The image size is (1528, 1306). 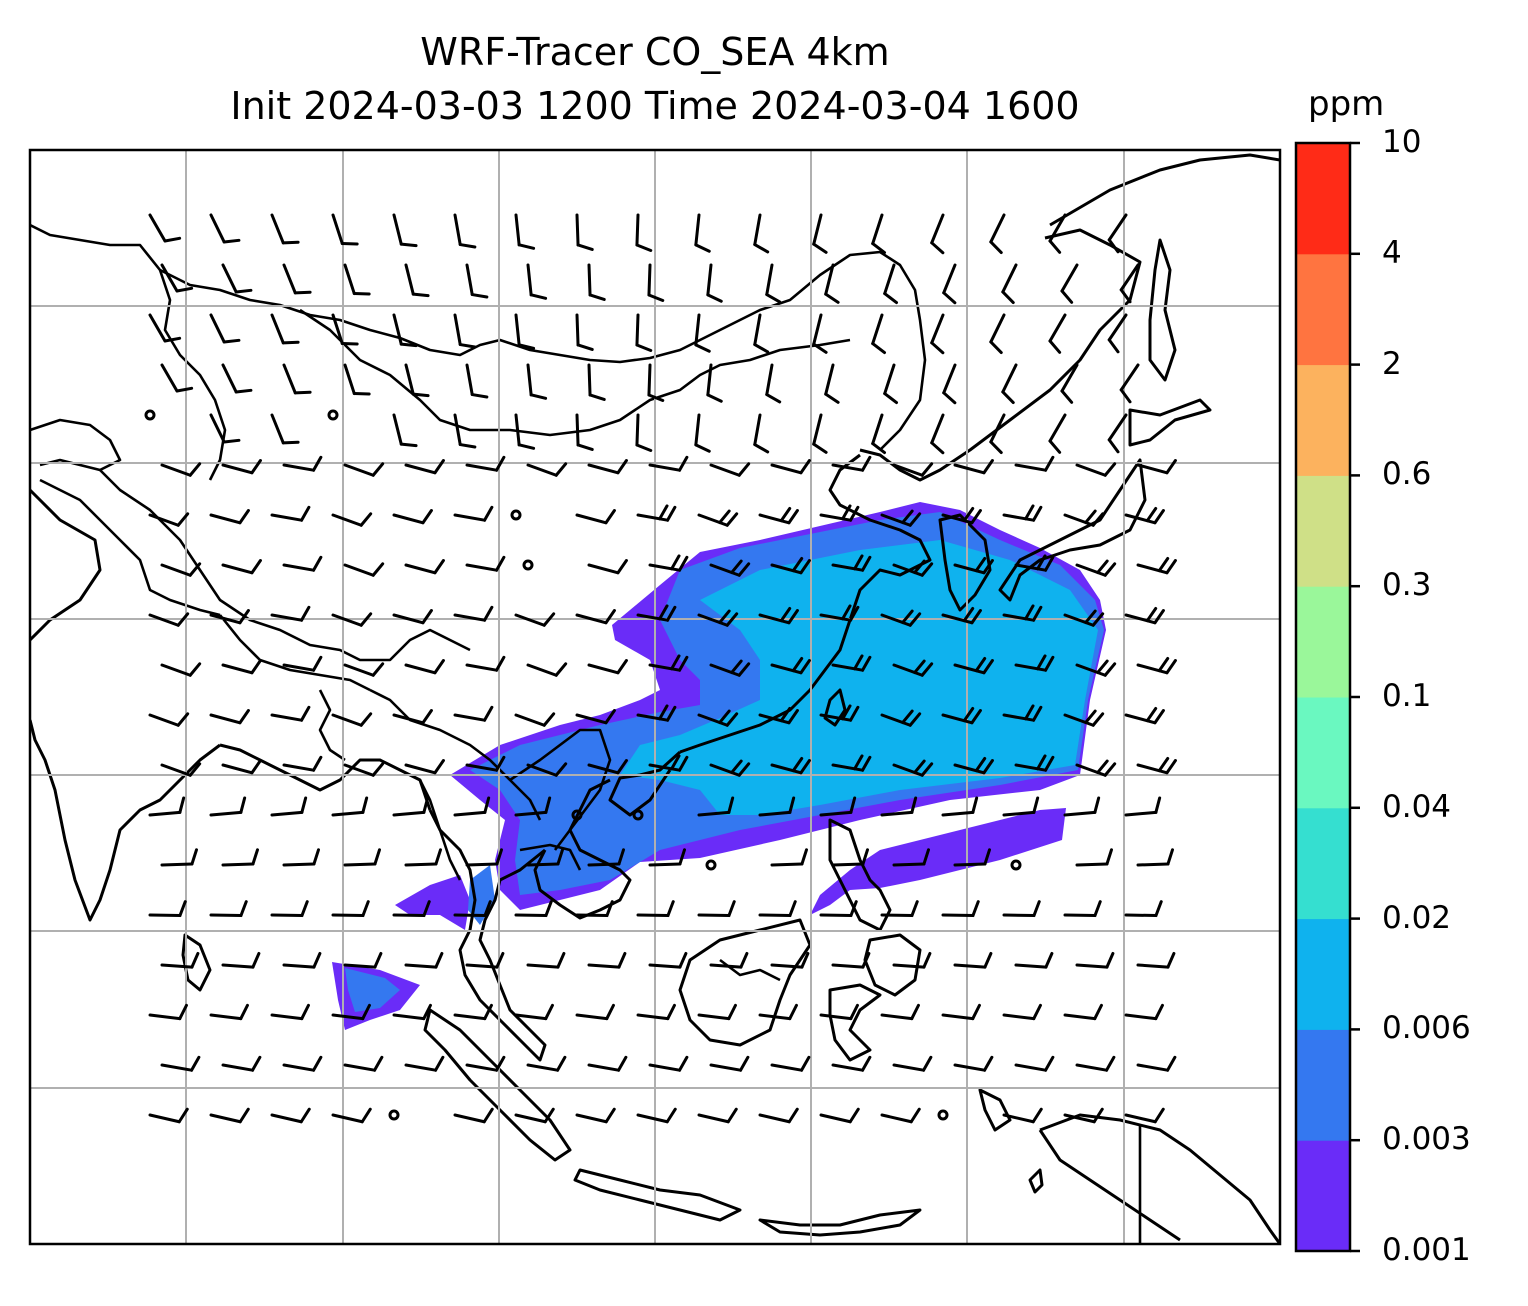 What do you see at coordinates (1000, 355) in the screenshot?
I see `coast-siberia-okhotsk` at bounding box center [1000, 355].